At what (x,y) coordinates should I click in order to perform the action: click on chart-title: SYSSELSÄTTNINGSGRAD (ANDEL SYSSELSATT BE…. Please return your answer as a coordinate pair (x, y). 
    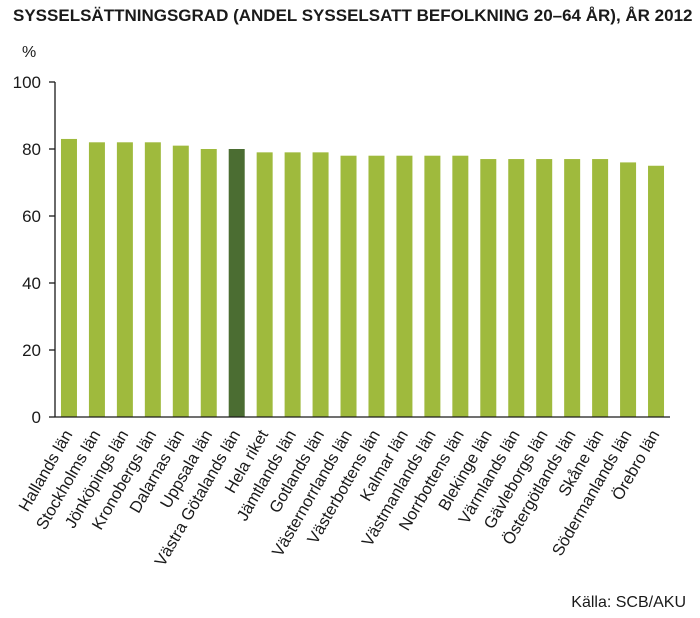
    Looking at the image, I should click on (353, 15).